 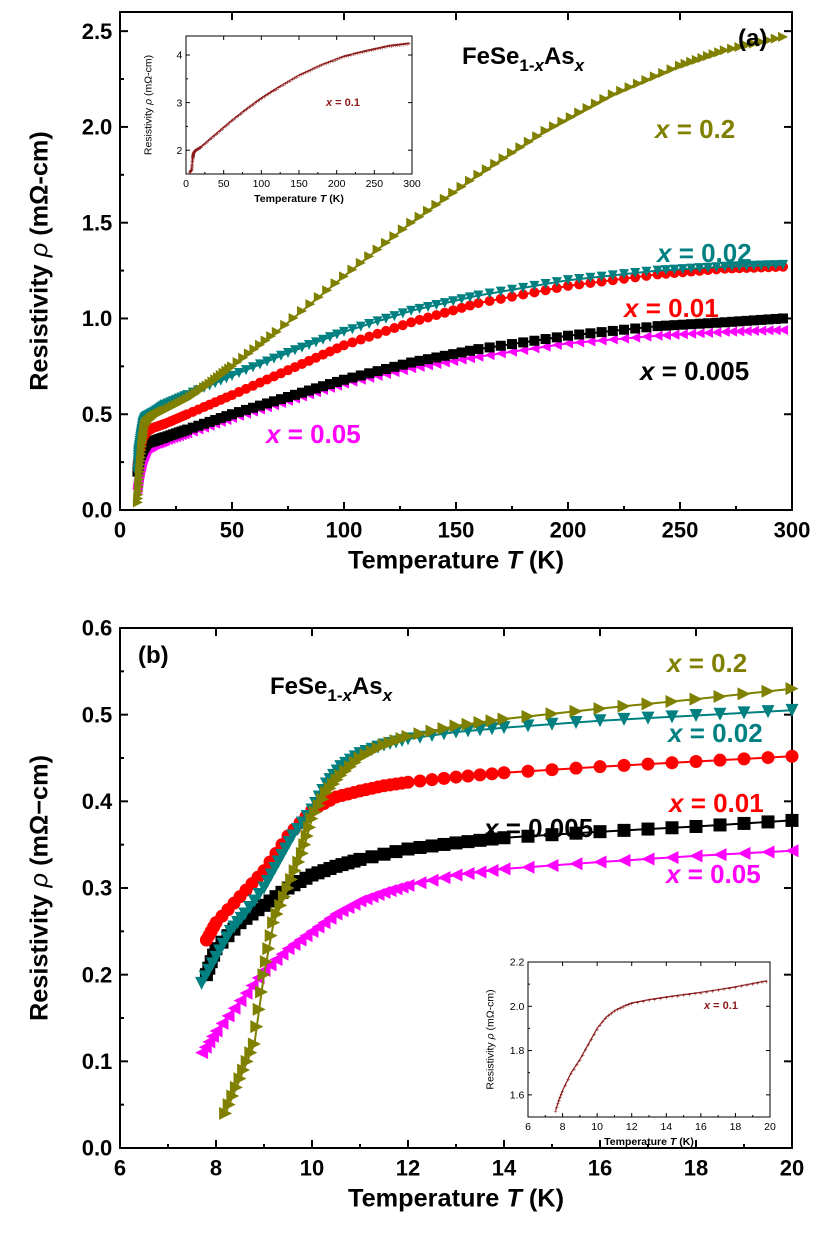 What do you see at coordinates (97, 801) in the screenshot?
I see `main-axis-ytick-label: 0.4` at bounding box center [97, 801].